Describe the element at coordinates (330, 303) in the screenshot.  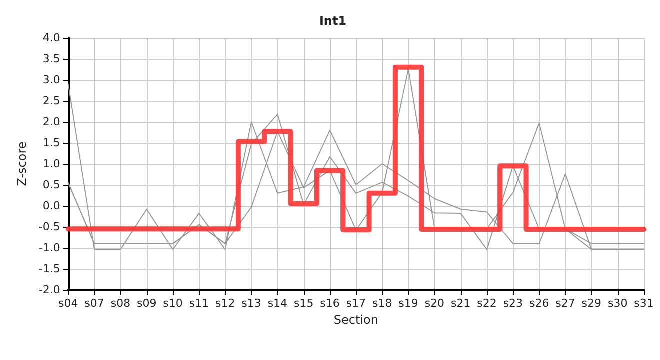
I see `x-tick-label: s16` at that location.